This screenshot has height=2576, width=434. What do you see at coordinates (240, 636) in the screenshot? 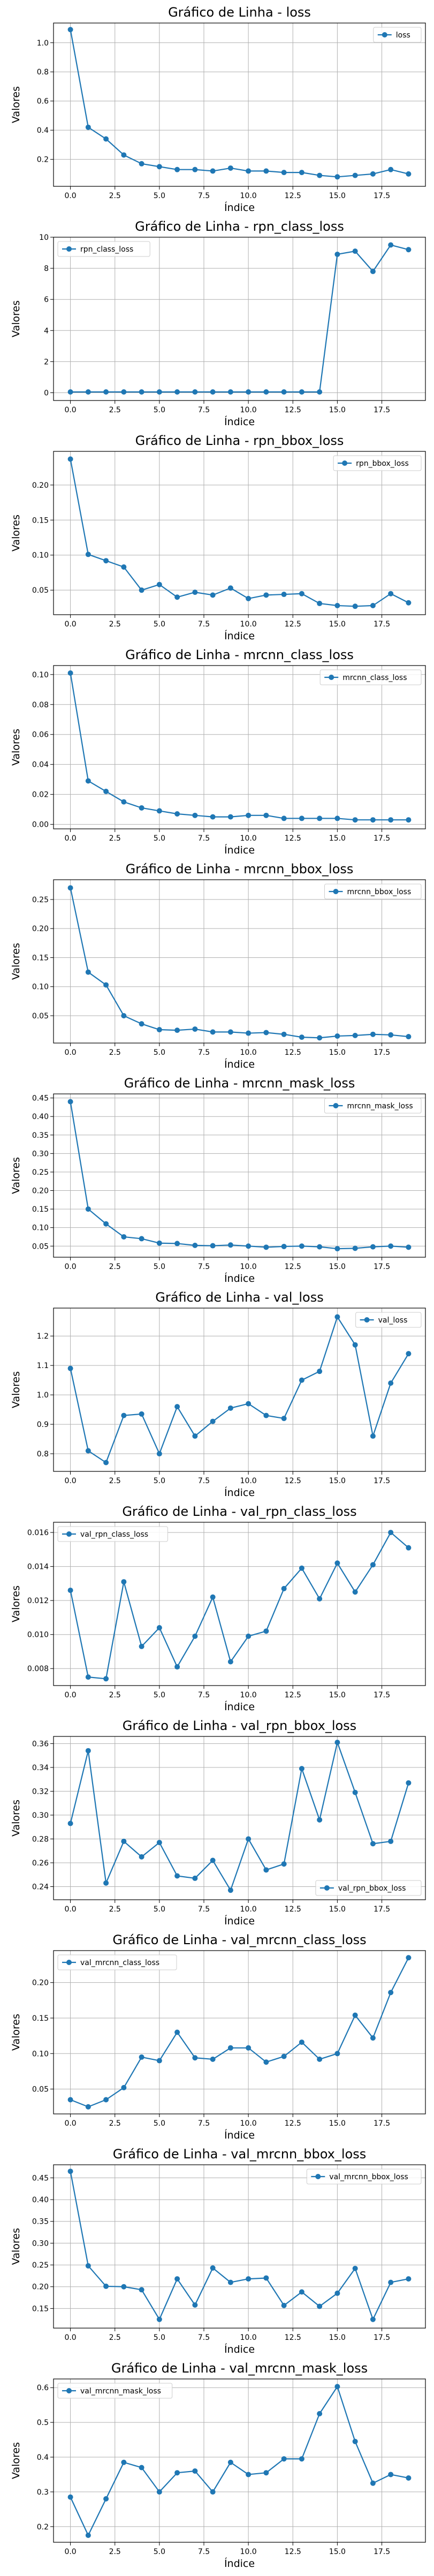
I see `x-axis-label: Índice` at bounding box center [240, 636].